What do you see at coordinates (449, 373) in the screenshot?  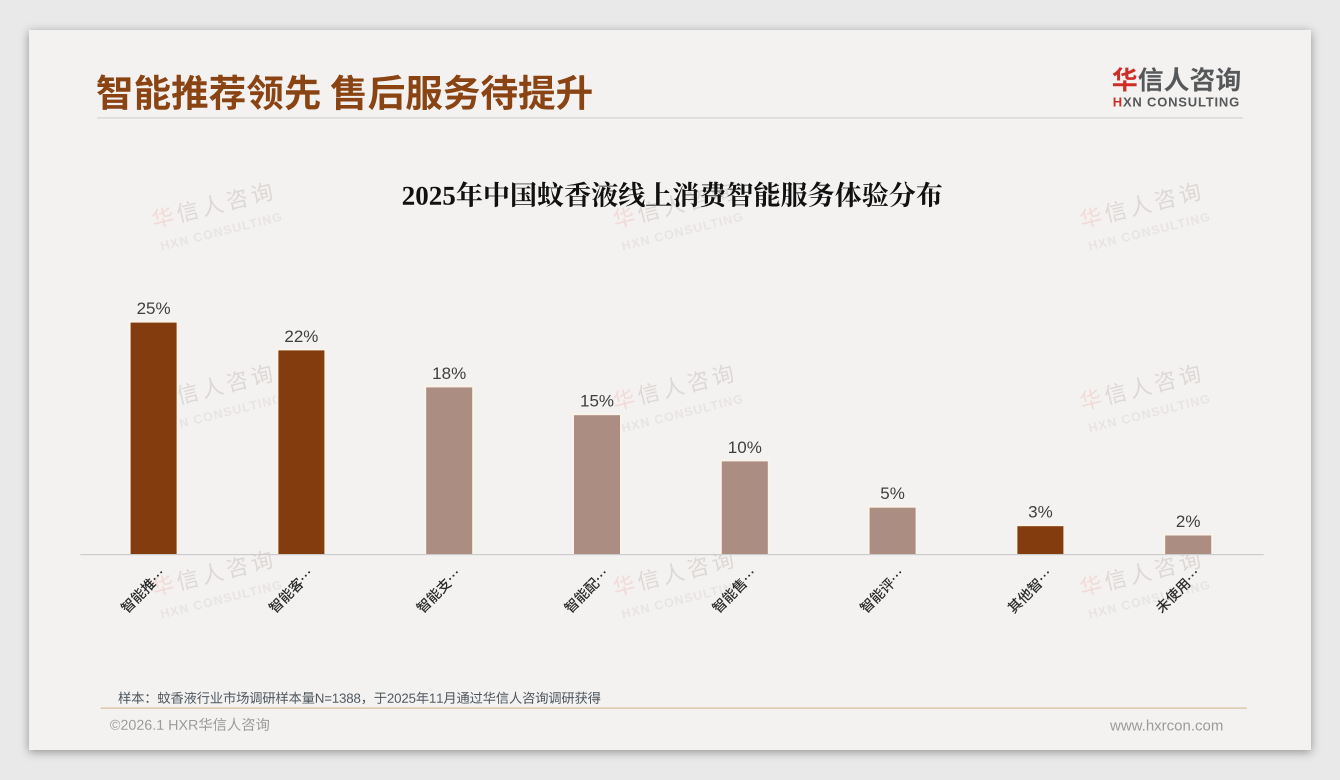 I see `svg-text: 18%` at bounding box center [449, 373].